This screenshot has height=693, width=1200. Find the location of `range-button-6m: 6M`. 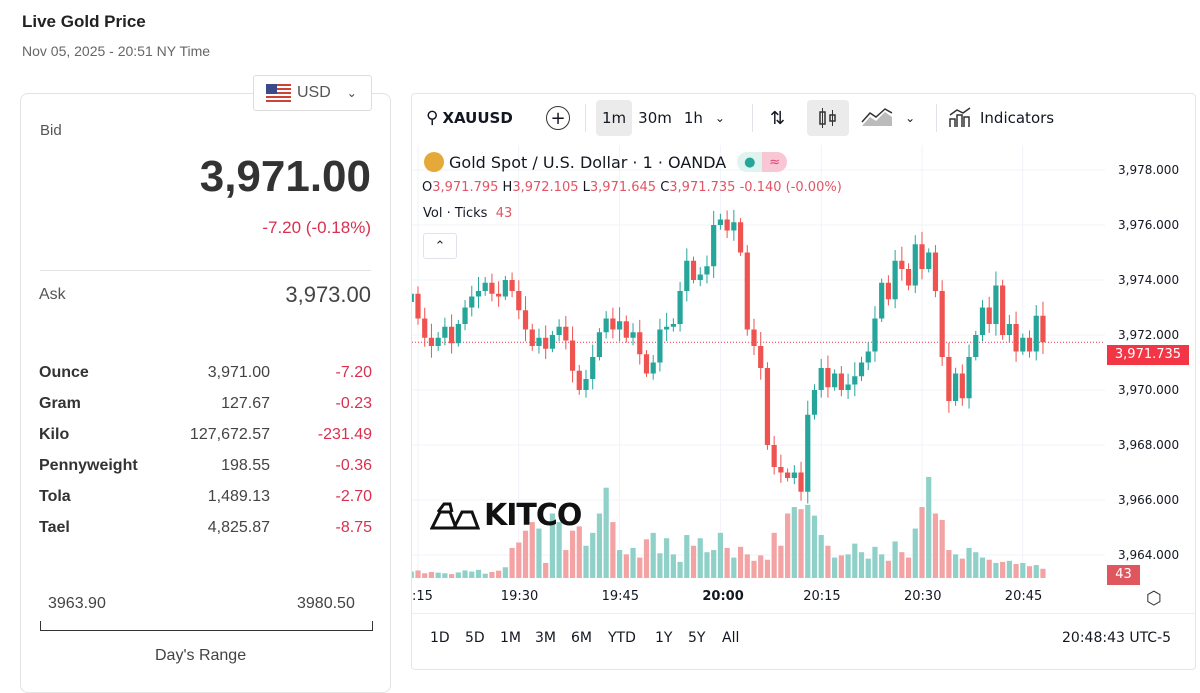

range-button-6m: 6M is located at coordinates (581, 638).